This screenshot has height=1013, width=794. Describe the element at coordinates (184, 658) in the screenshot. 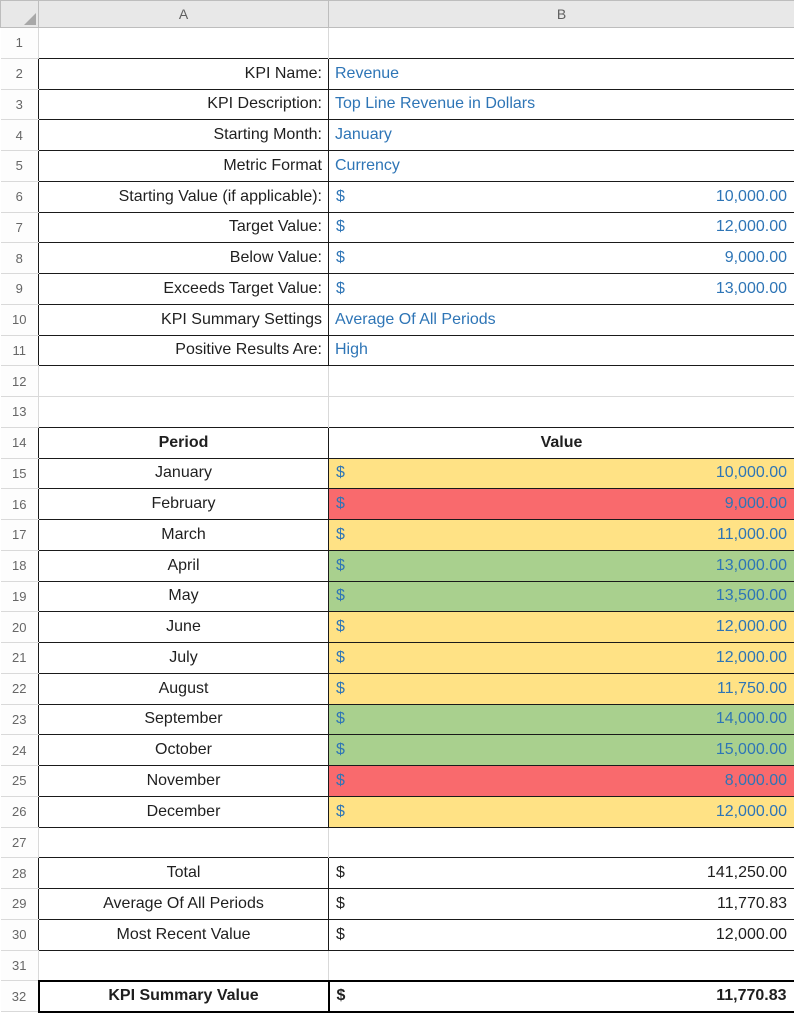

I see `cell-A21: July` at that location.